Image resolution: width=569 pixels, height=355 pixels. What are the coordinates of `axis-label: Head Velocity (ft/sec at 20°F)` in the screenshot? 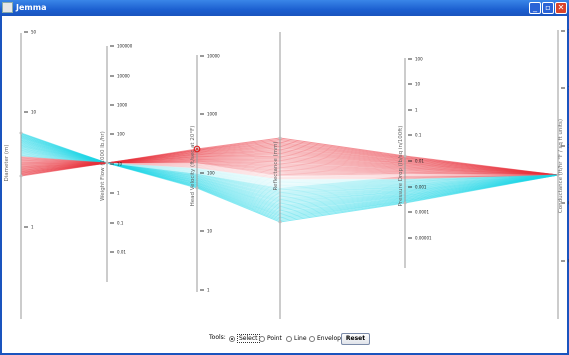 It's located at (193, 166).